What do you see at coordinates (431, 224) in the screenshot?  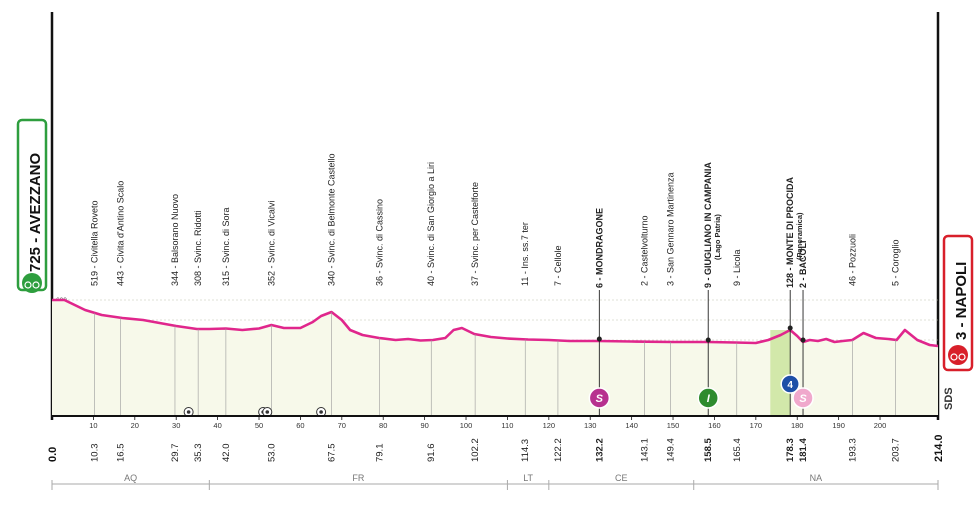 I see `place-label: 40 - Svinc. di San Giorgio a Liri` at bounding box center [431, 224].